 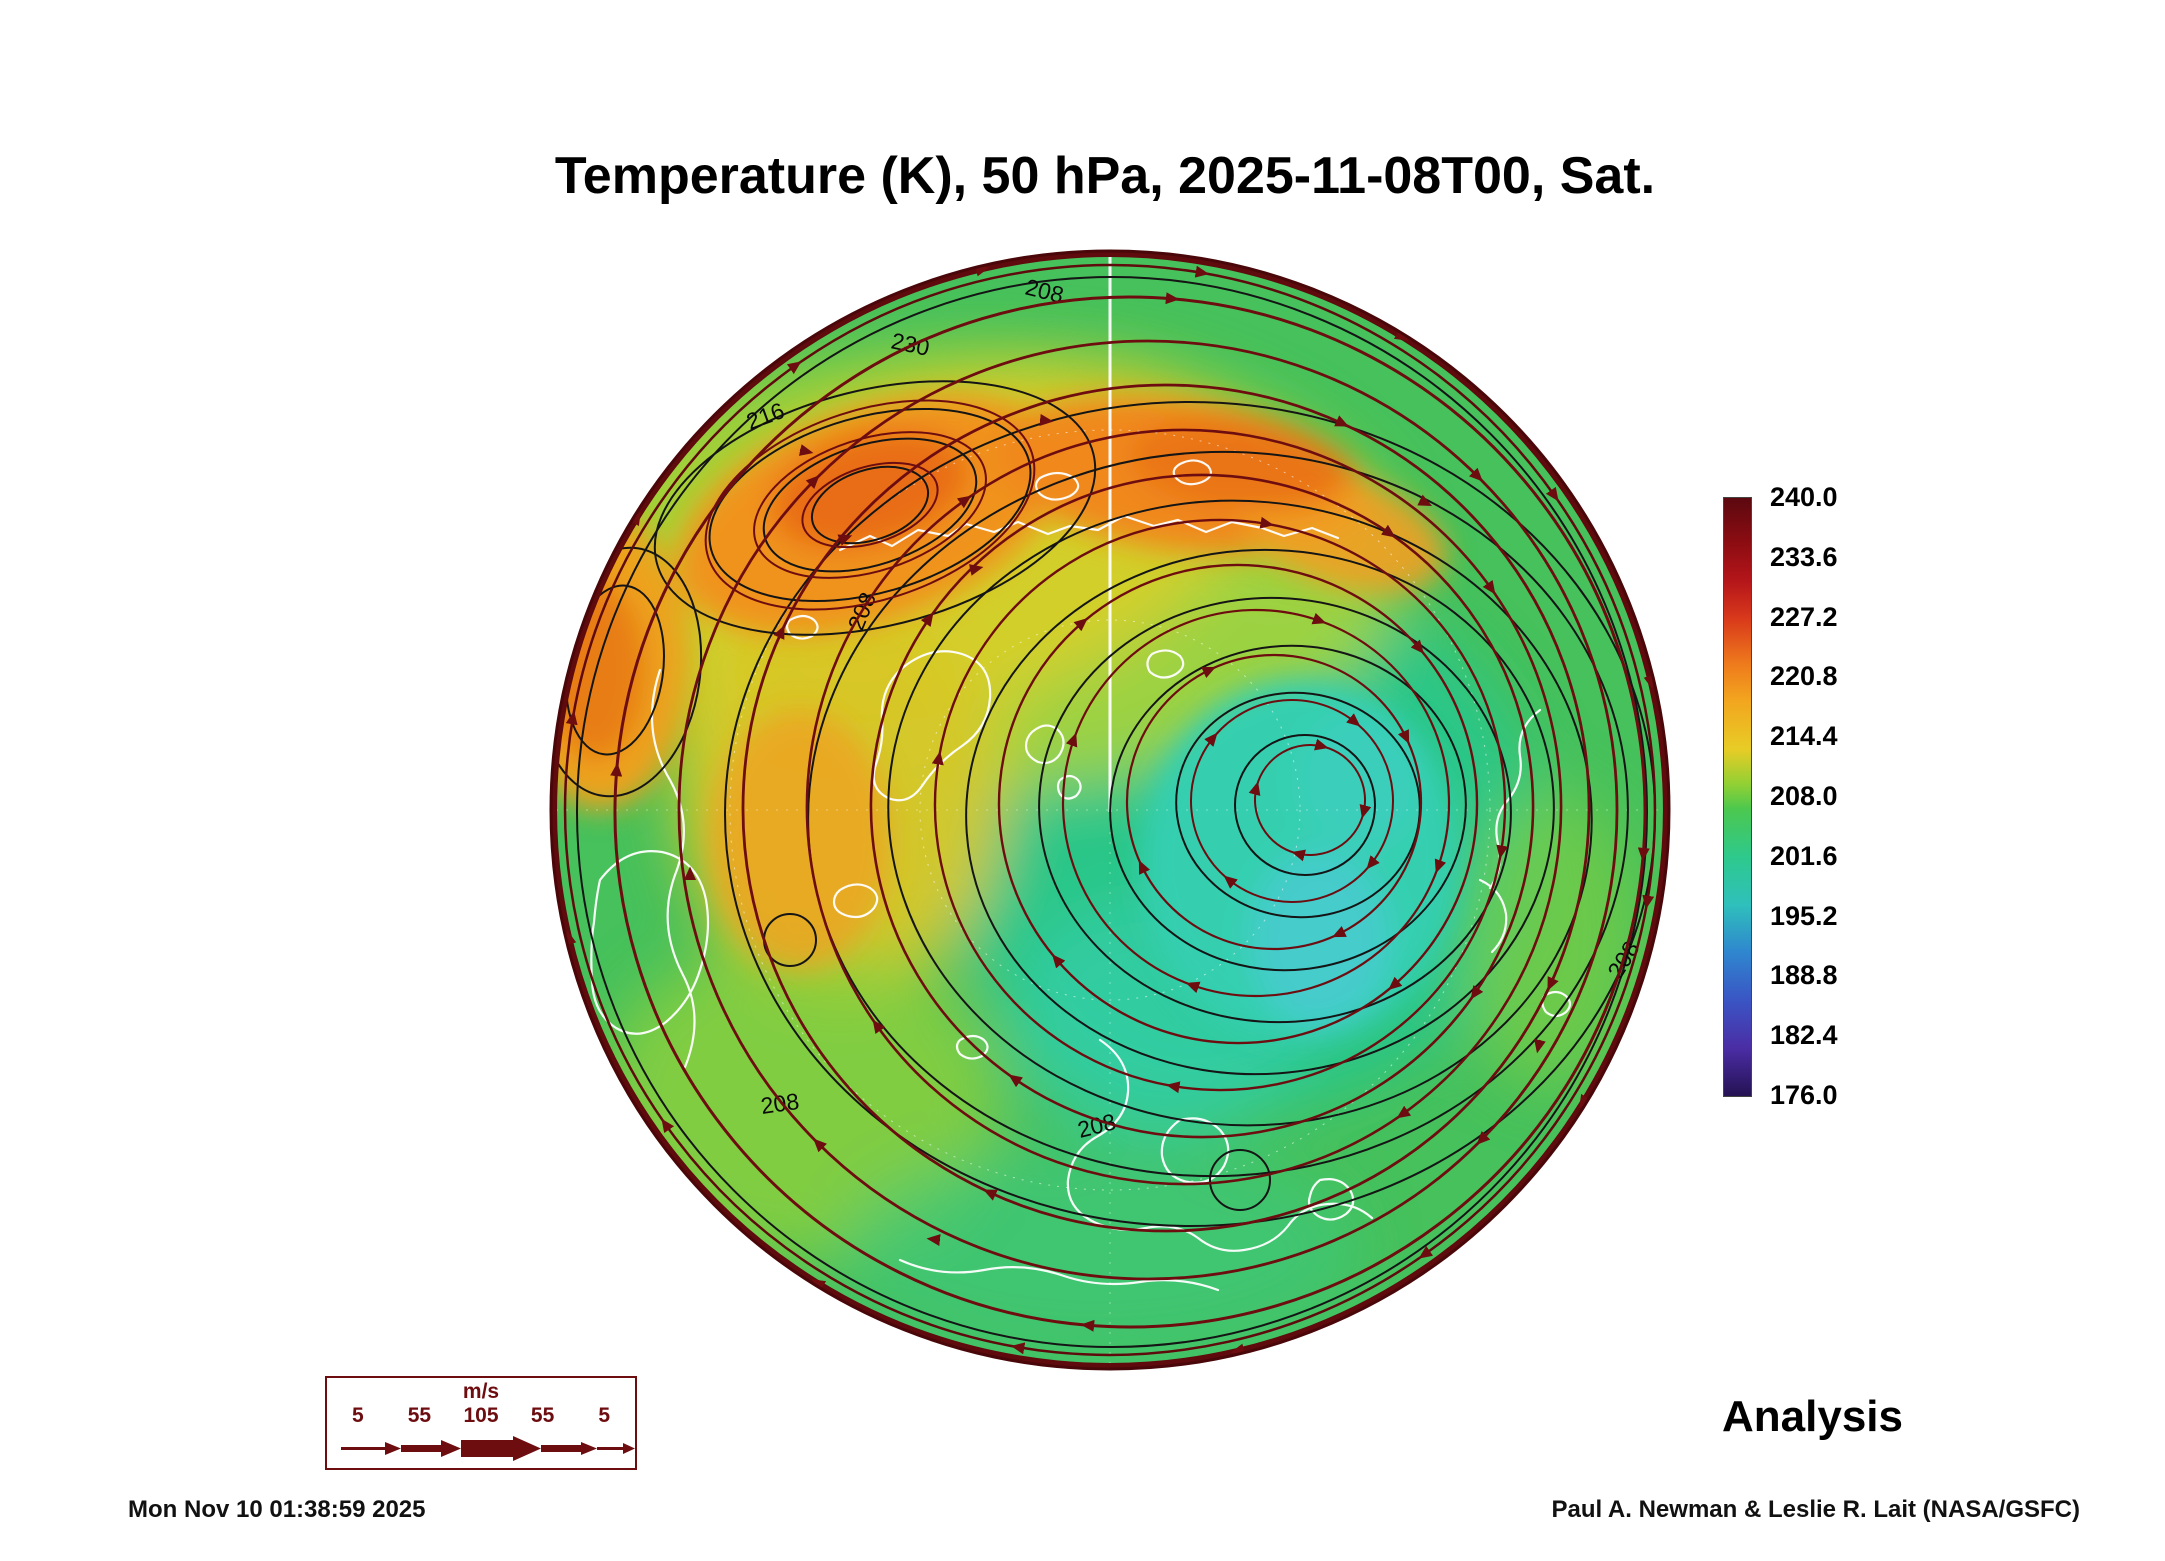 I want to click on wind-legend-value: 105, so click(x=481, y=1415).